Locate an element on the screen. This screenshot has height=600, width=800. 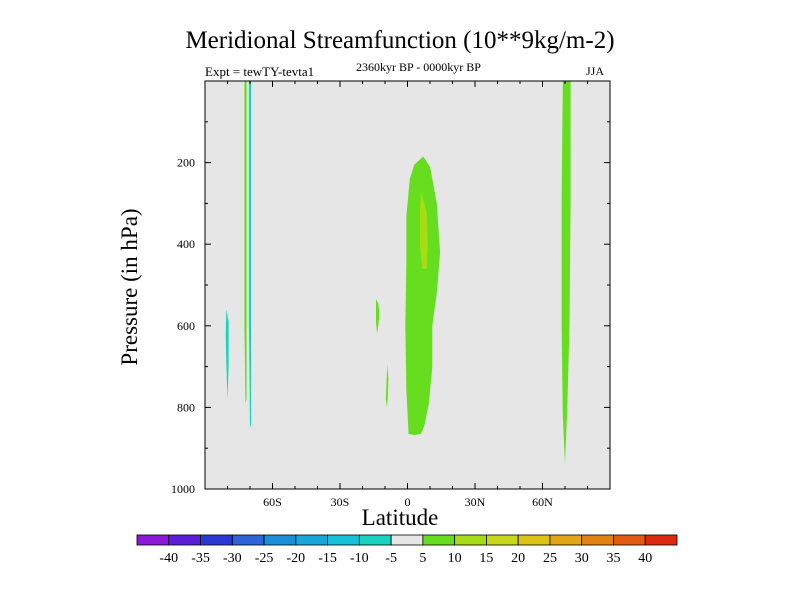
chart-title: Meridional Streamfunction (10**9kg/m-2) is located at coordinates (400, 40).